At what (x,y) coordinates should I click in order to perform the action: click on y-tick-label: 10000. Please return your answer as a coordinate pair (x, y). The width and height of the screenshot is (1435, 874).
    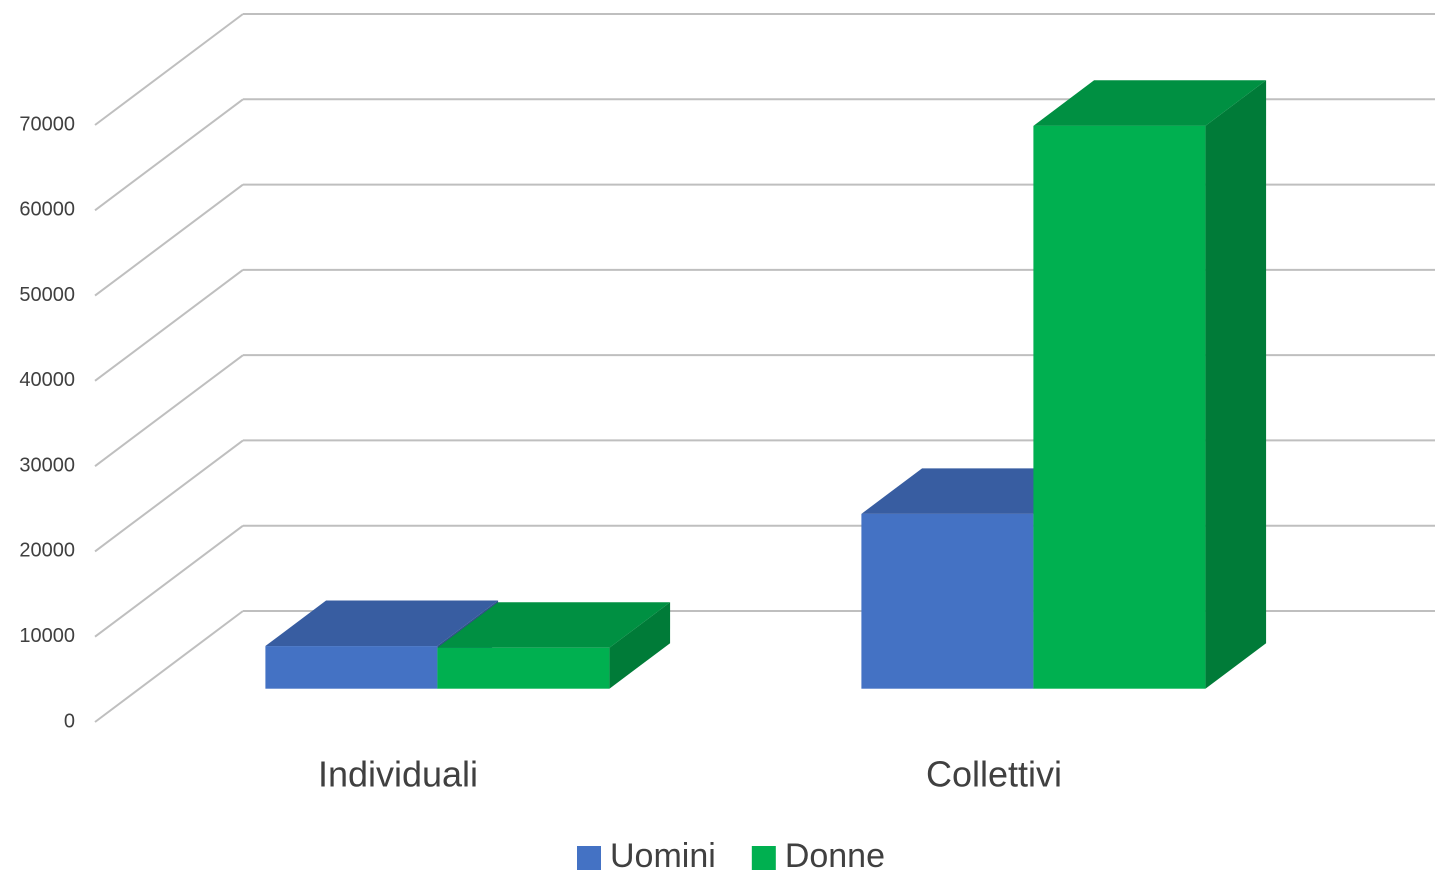
    Looking at the image, I should click on (47, 636).